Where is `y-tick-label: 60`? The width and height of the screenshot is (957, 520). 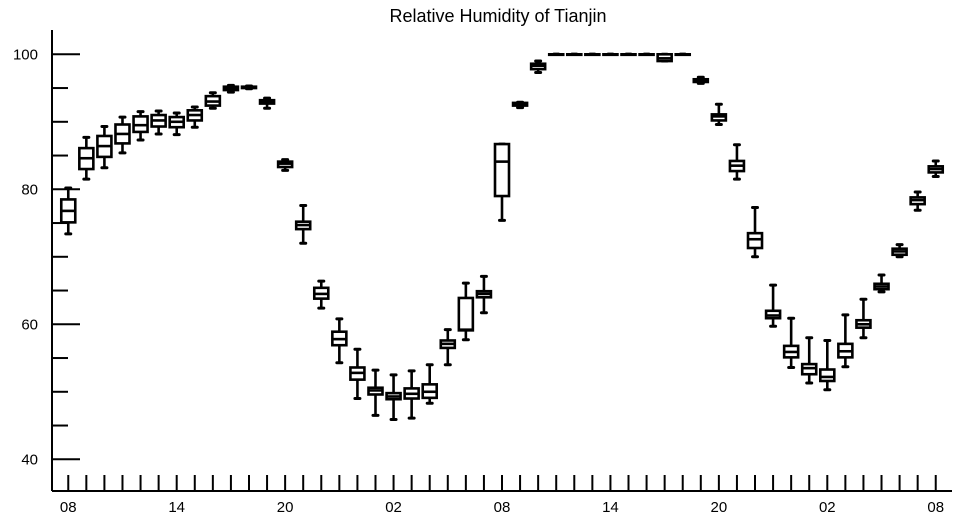 y-tick-label: 60 is located at coordinates (29, 324).